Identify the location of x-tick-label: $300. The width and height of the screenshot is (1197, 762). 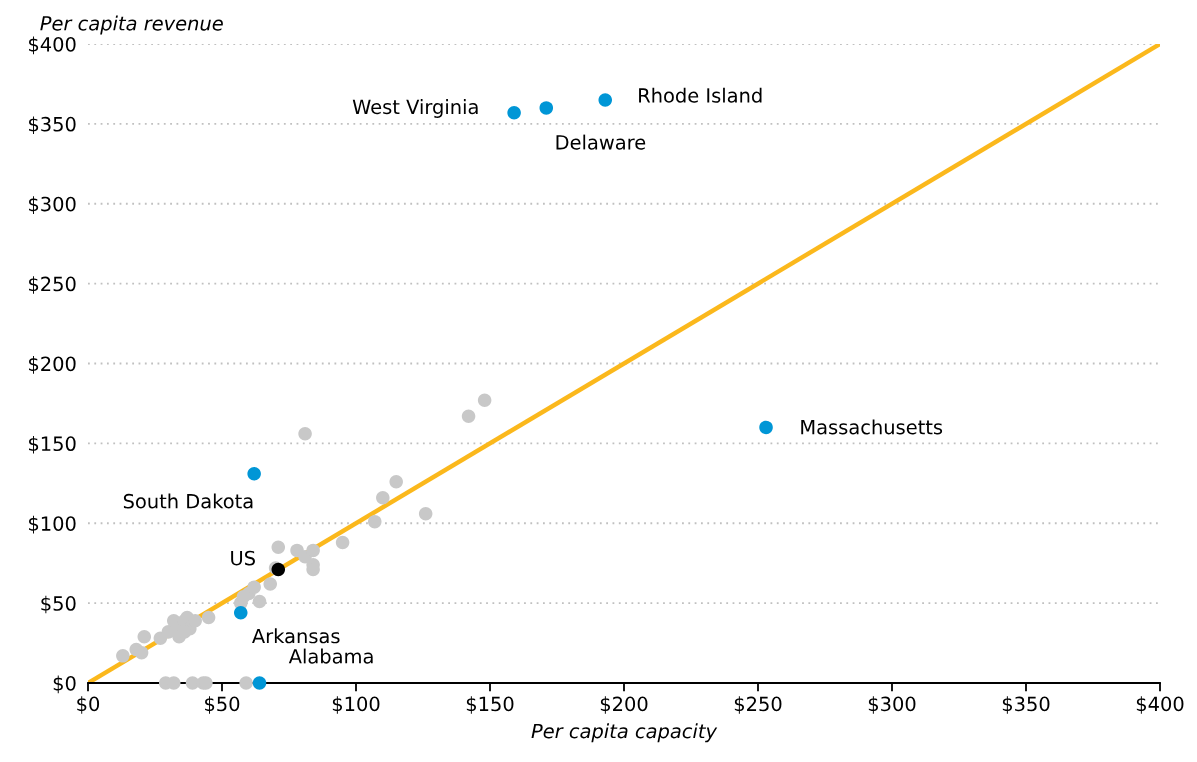
(892, 705).